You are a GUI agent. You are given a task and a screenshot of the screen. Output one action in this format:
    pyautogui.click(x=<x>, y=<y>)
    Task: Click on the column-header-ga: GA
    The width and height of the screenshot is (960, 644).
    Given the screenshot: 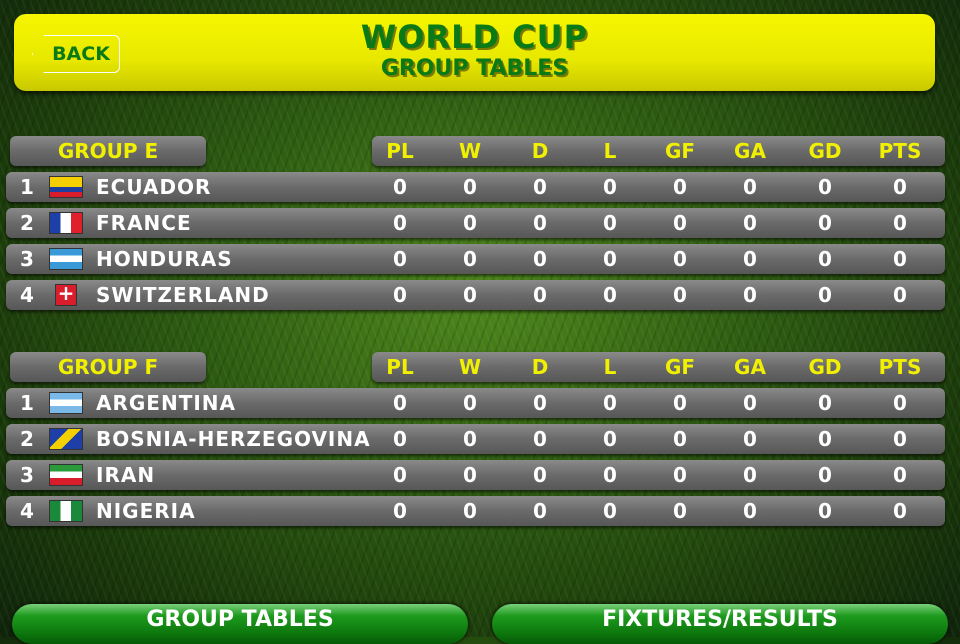 What is the action you would take?
    pyautogui.click(x=750, y=367)
    